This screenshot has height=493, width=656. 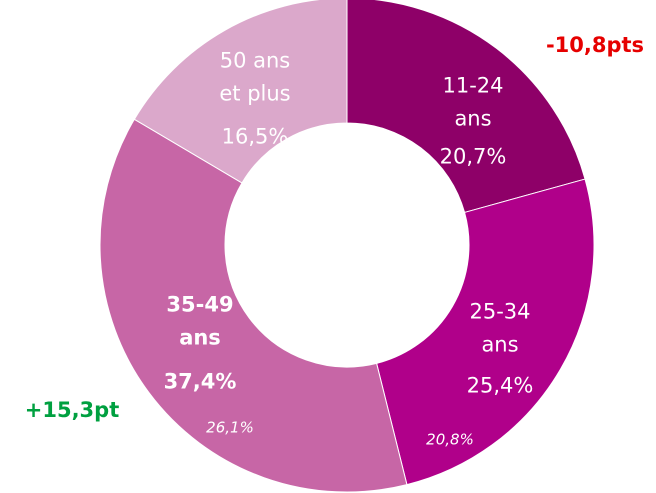 What do you see at coordinates (255, 136) in the screenshot?
I see `value-label: 16,5%` at bounding box center [255, 136].